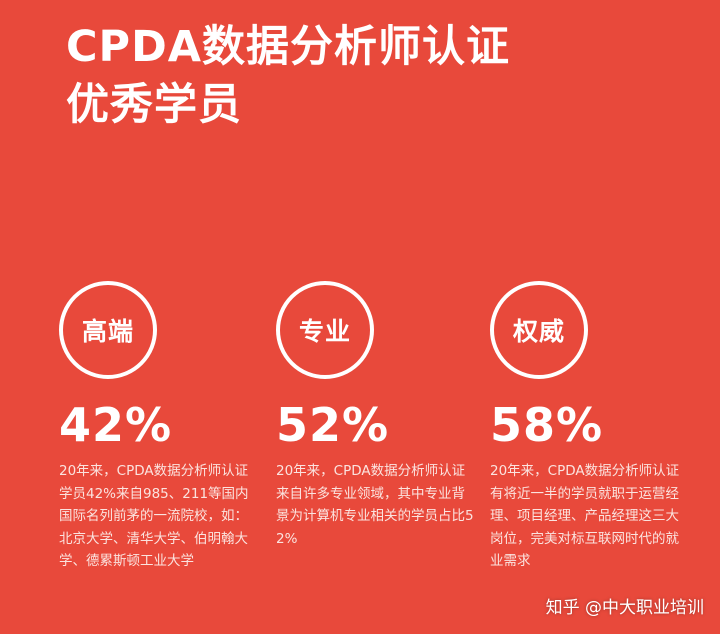  I want to click on zhihu-watermark: 知乎 @中大职业培训, so click(624, 608).